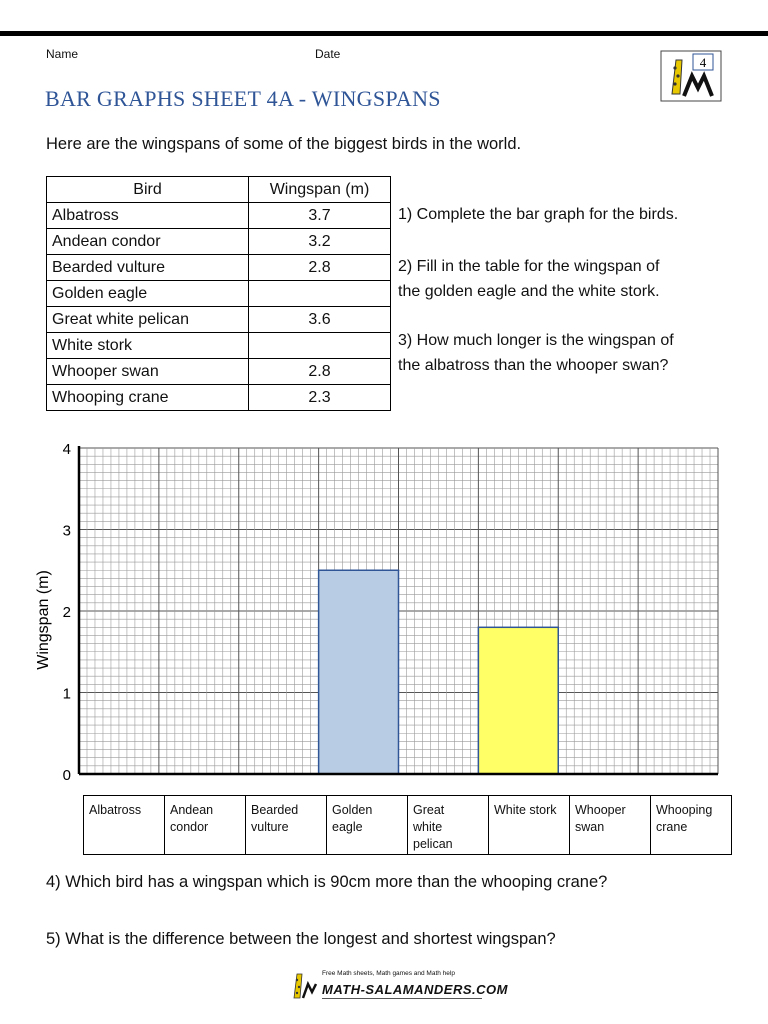 The width and height of the screenshot is (768, 1024). What do you see at coordinates (672, 827) in the screenshot?
I see `category-label-line: crane` at bounding box center [672, 827].